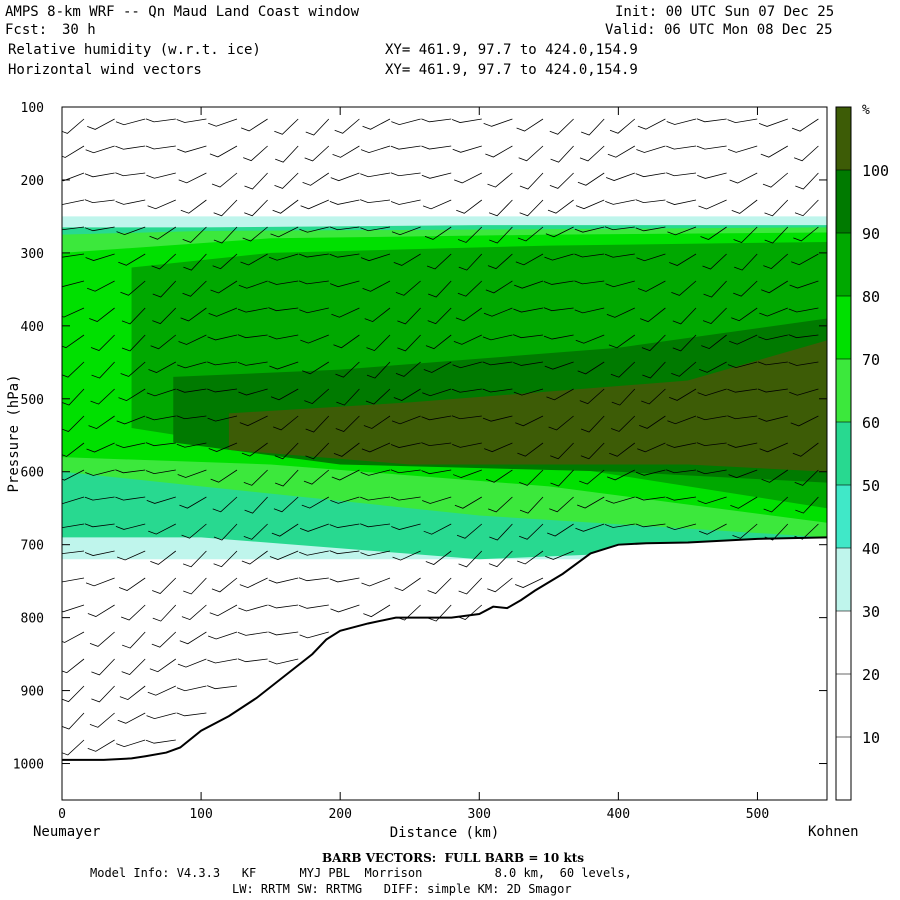  What do you see at coordinates (719, 30) in the screenshot?
I see `valid-time: Valid: 06 UTC Mon 08 Dec 25` at bounding box center [719, 30].